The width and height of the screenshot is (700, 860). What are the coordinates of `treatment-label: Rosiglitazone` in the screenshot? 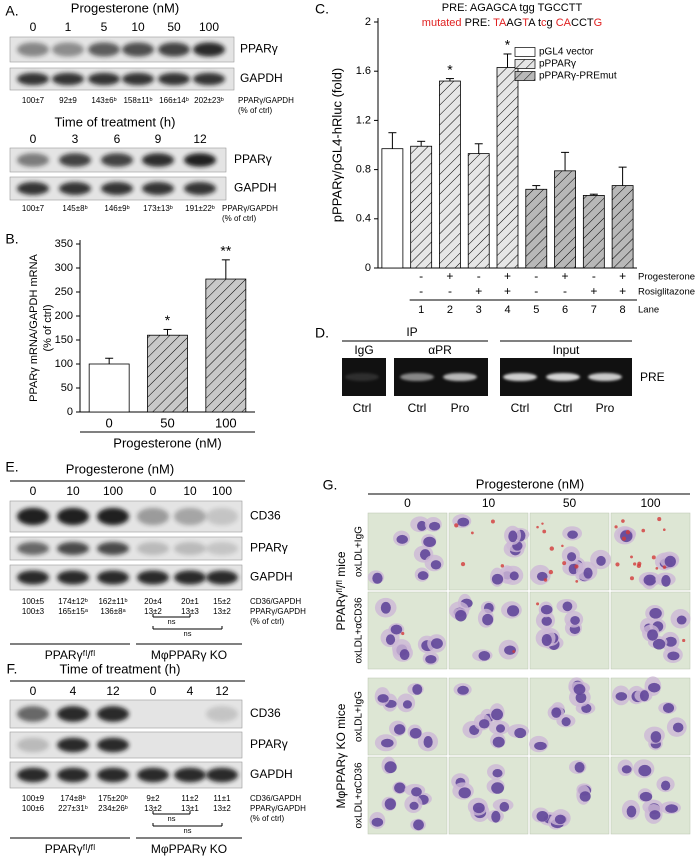 It's located at (666, 292).